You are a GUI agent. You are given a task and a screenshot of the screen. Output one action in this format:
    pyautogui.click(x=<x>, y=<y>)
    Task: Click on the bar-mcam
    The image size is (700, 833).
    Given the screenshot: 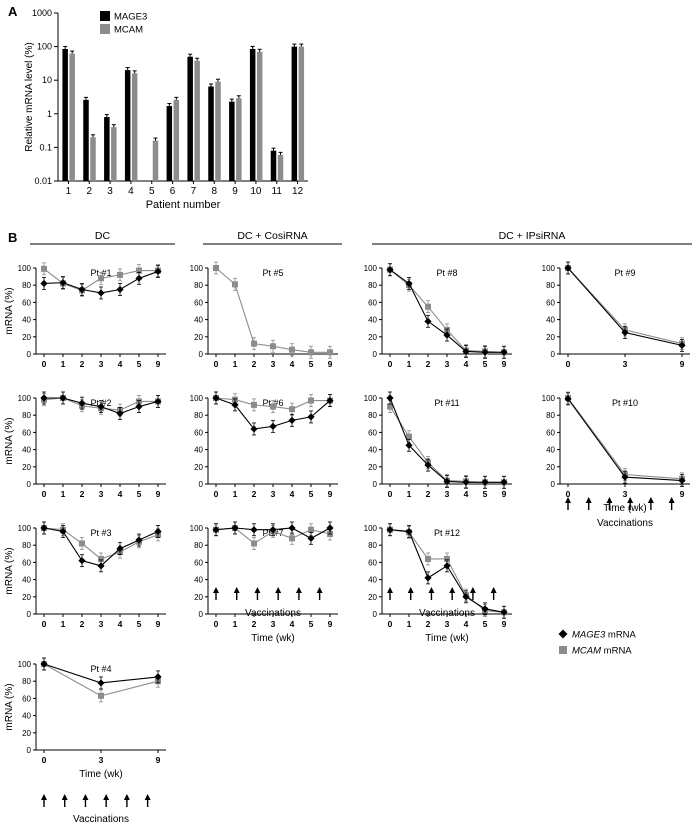 What is the action you would take?
    pyautogui.click(x=176, y=140)
    